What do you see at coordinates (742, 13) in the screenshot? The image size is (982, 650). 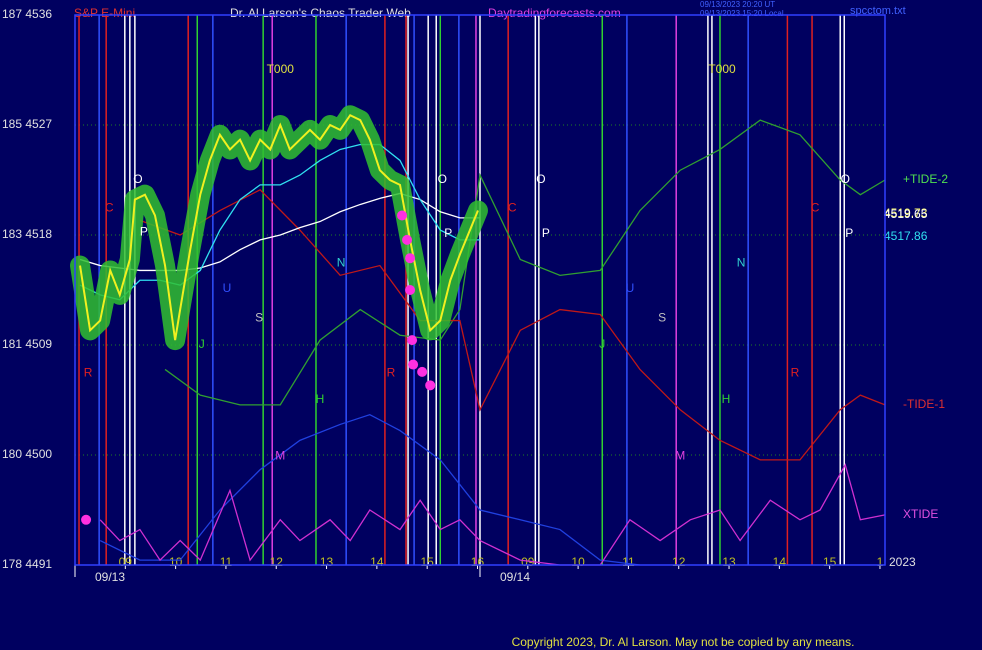 I see `stamp: 09/13/2023 15:20 Local` at bounding box center [742, 13].